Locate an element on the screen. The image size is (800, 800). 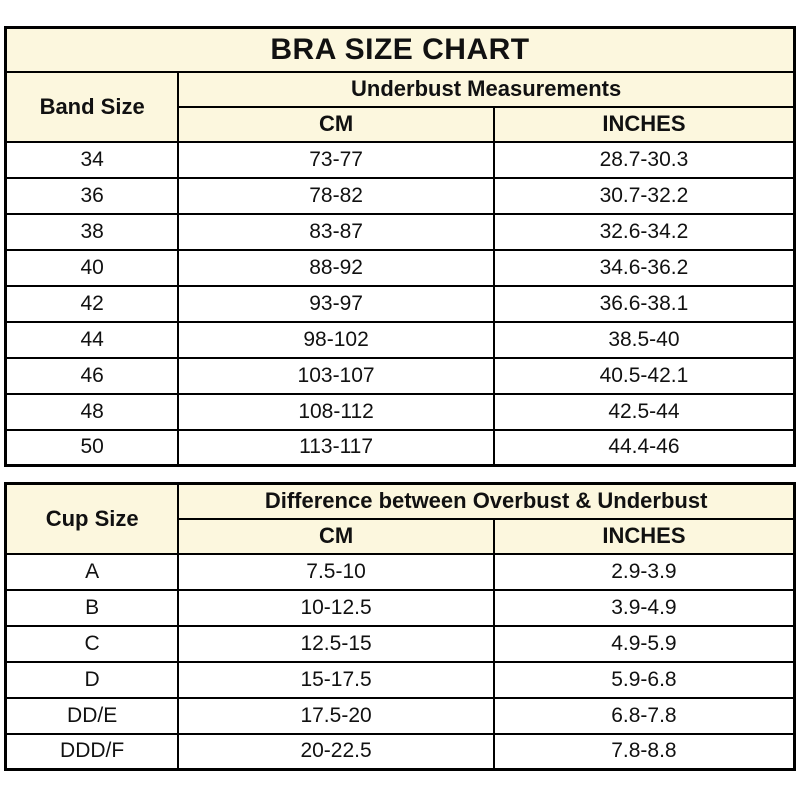
band-subheader-row: CM INCHES is located at coordinates (401, 124).